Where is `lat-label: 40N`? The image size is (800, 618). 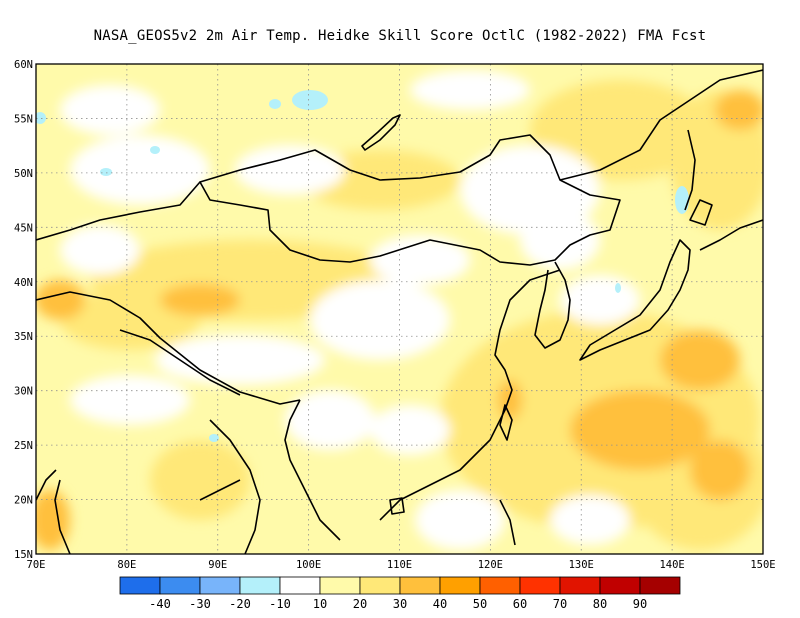
lat-label: 40N is located at coordinates (23, 283).